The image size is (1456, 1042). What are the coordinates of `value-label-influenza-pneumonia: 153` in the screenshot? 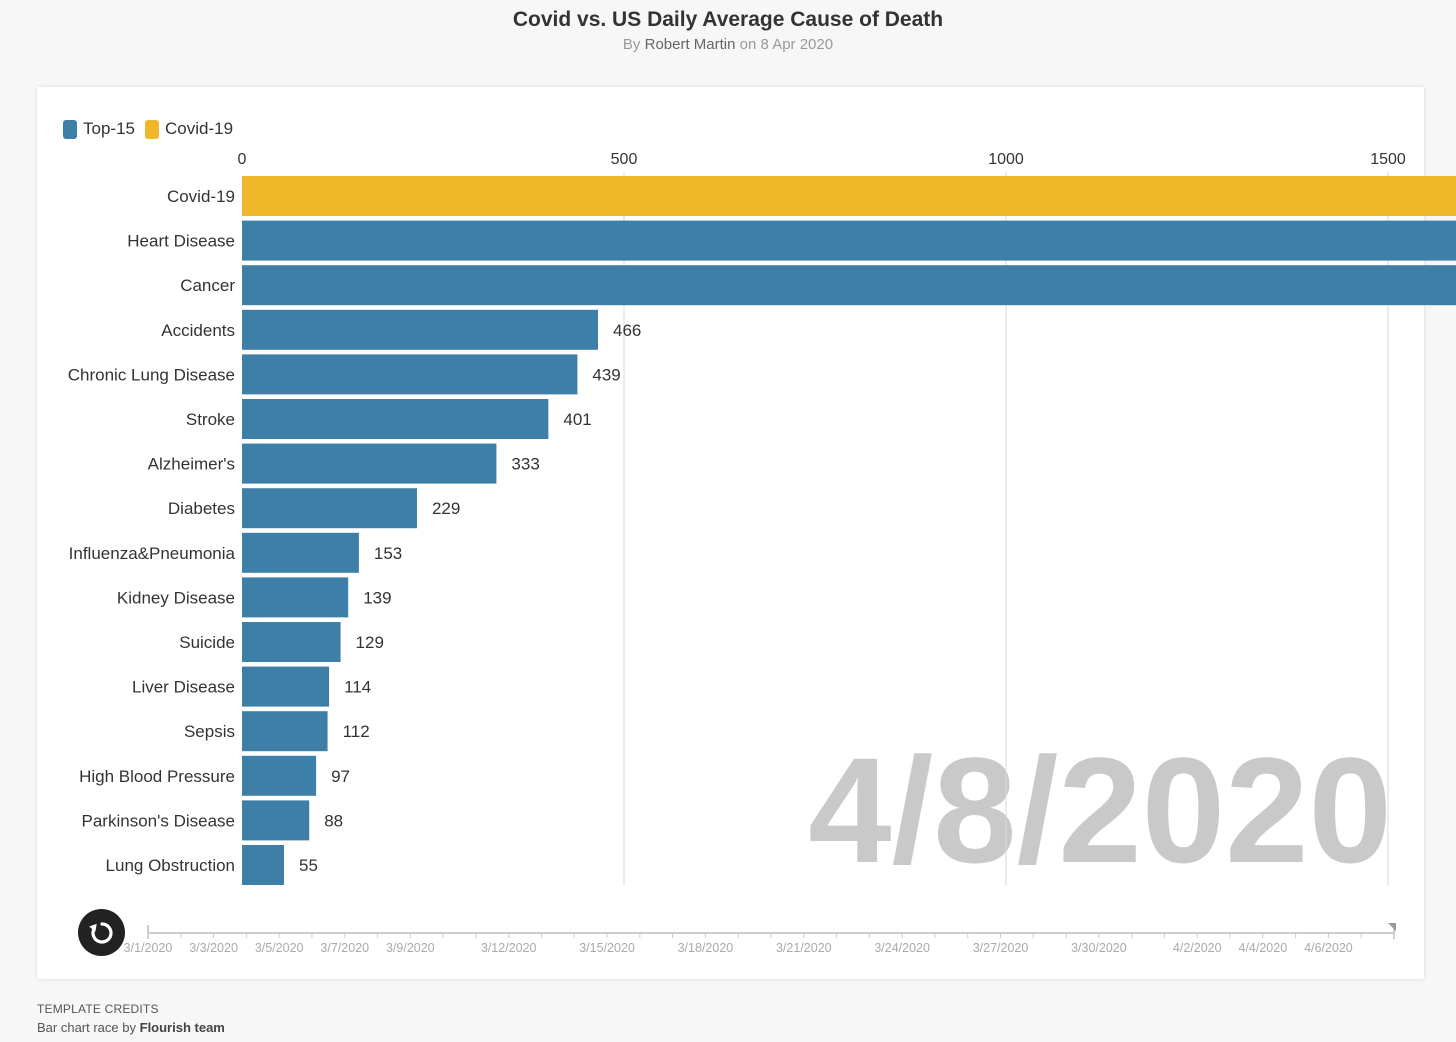 It's located at (388, 553).